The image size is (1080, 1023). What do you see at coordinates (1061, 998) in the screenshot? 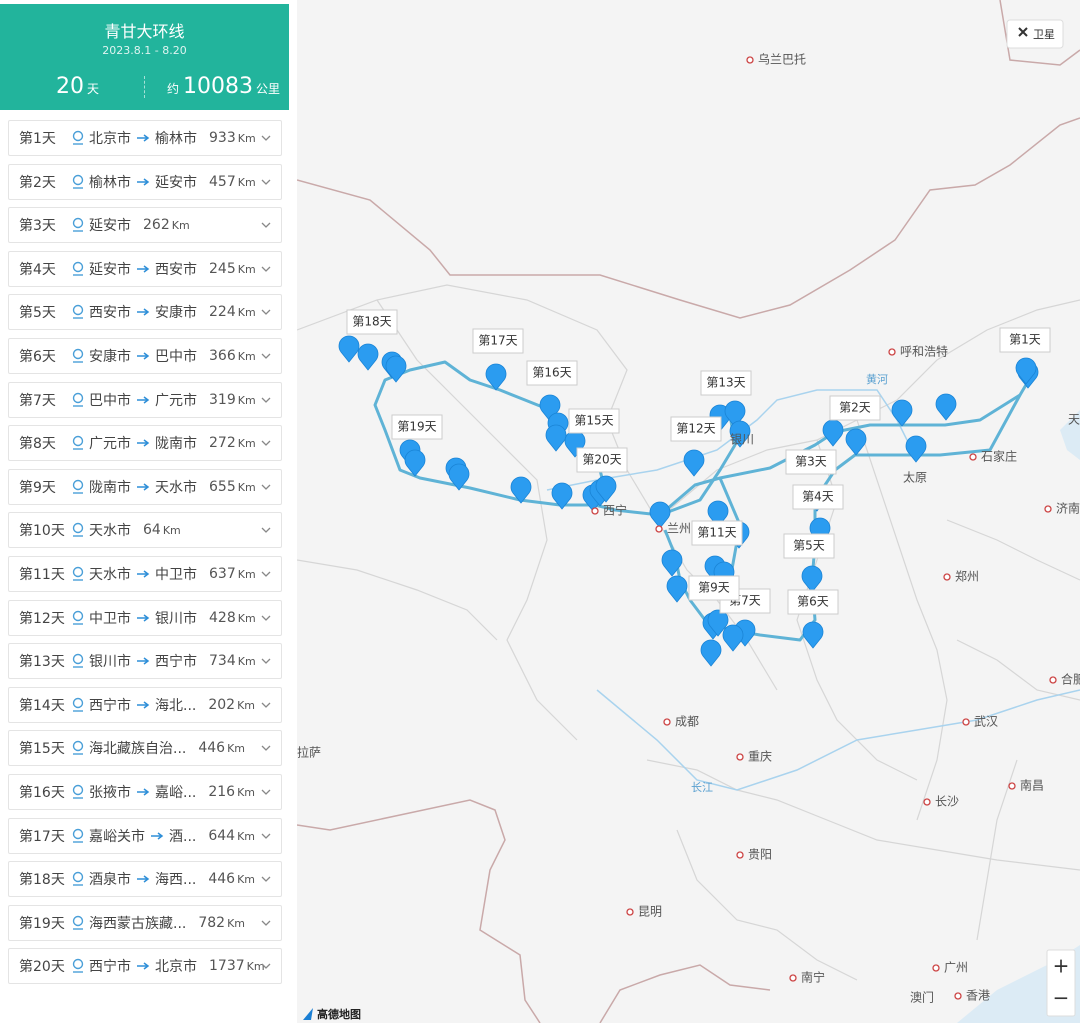
I see `zoom-out: −` at bounding box center [1061, 998].